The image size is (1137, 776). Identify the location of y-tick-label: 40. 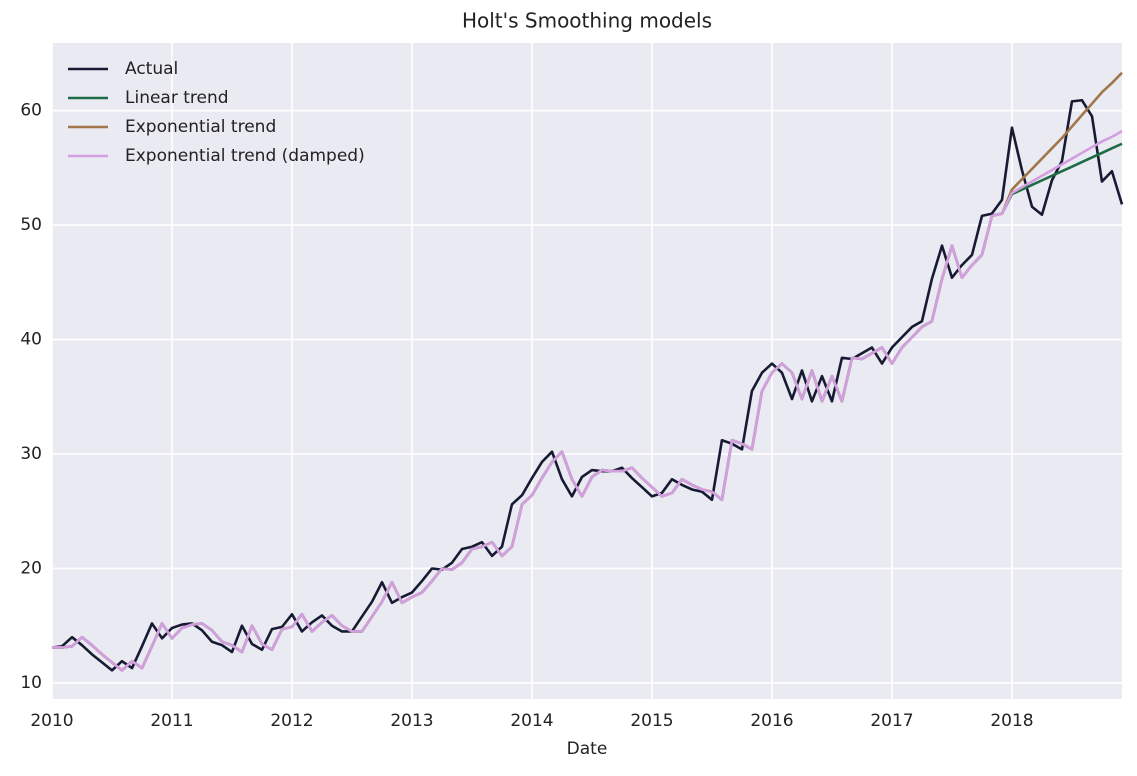
(31, 340).